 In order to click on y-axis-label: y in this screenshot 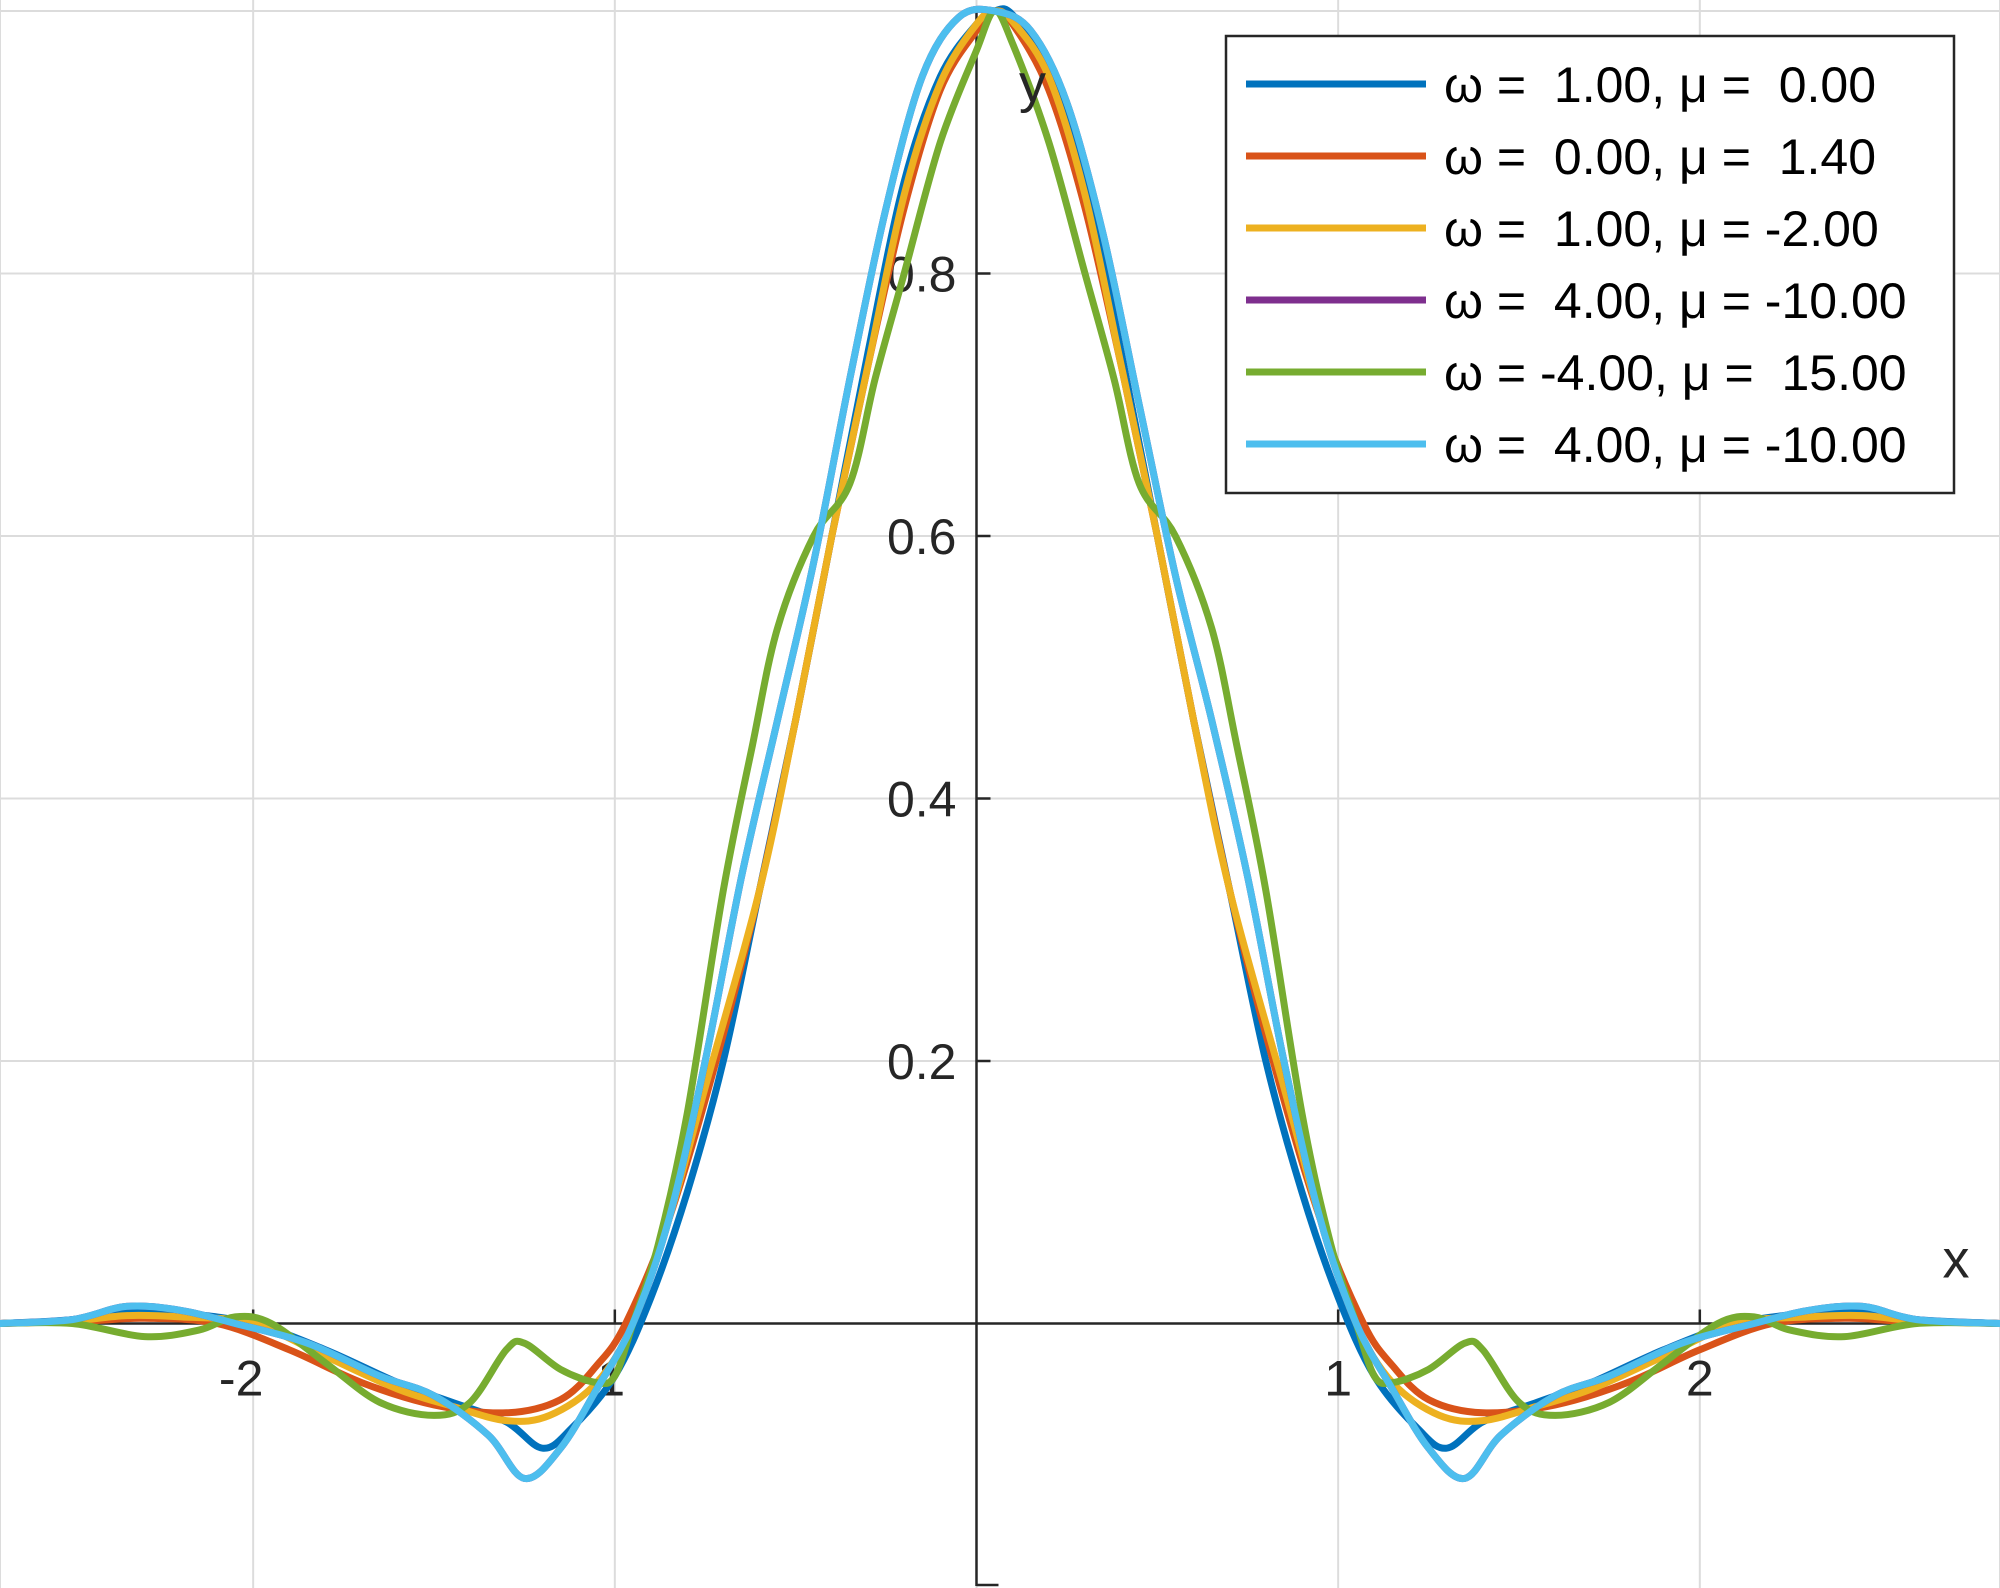, I will do `click(1032, 84)`.